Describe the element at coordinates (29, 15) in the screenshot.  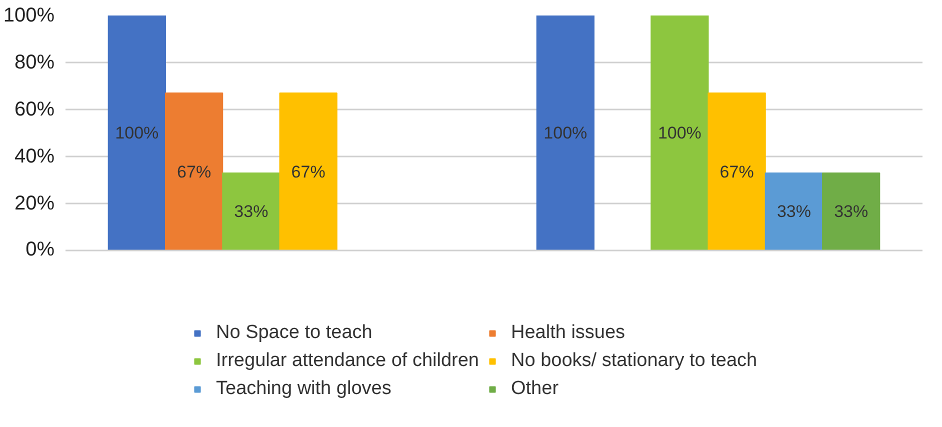
I see `y-tick-label: 100%` at that location.